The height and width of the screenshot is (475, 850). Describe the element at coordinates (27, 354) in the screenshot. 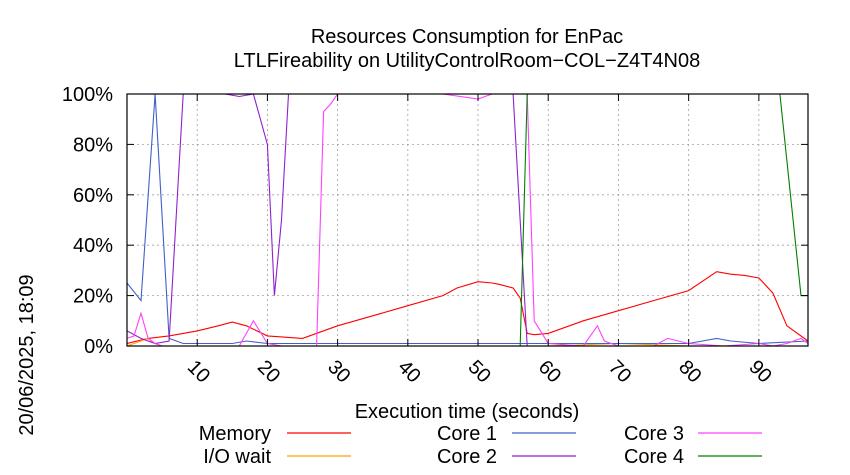

I see `timestamp-label: 20/06/2025, 18:09` at that location.